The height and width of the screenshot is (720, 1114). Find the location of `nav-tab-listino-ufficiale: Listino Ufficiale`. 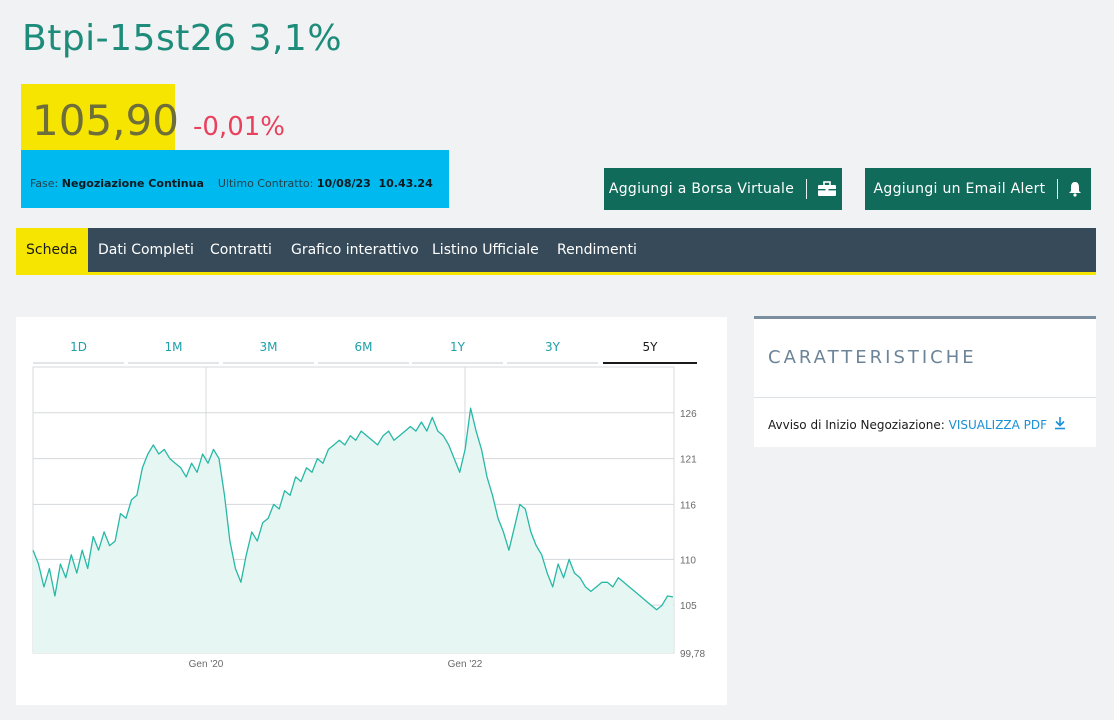

nav-tab-listino-ufficiale: Listino Ufficiale is located at coordinates (485, 250).